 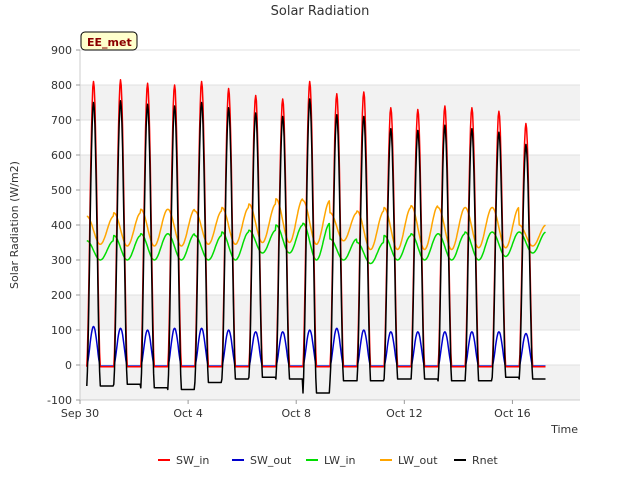 I want to click on y-tick-labels: -100 0 100 200 300 400 500 600 700 800 900, so click(x=63, y=225).